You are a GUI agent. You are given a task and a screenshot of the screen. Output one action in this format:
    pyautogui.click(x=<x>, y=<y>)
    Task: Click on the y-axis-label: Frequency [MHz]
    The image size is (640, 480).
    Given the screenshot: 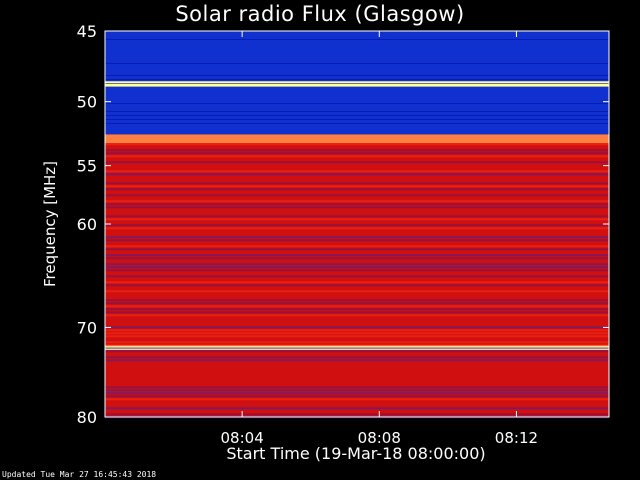 What is the action you would take?
    pyautogui.click(x=50, y=224)
    